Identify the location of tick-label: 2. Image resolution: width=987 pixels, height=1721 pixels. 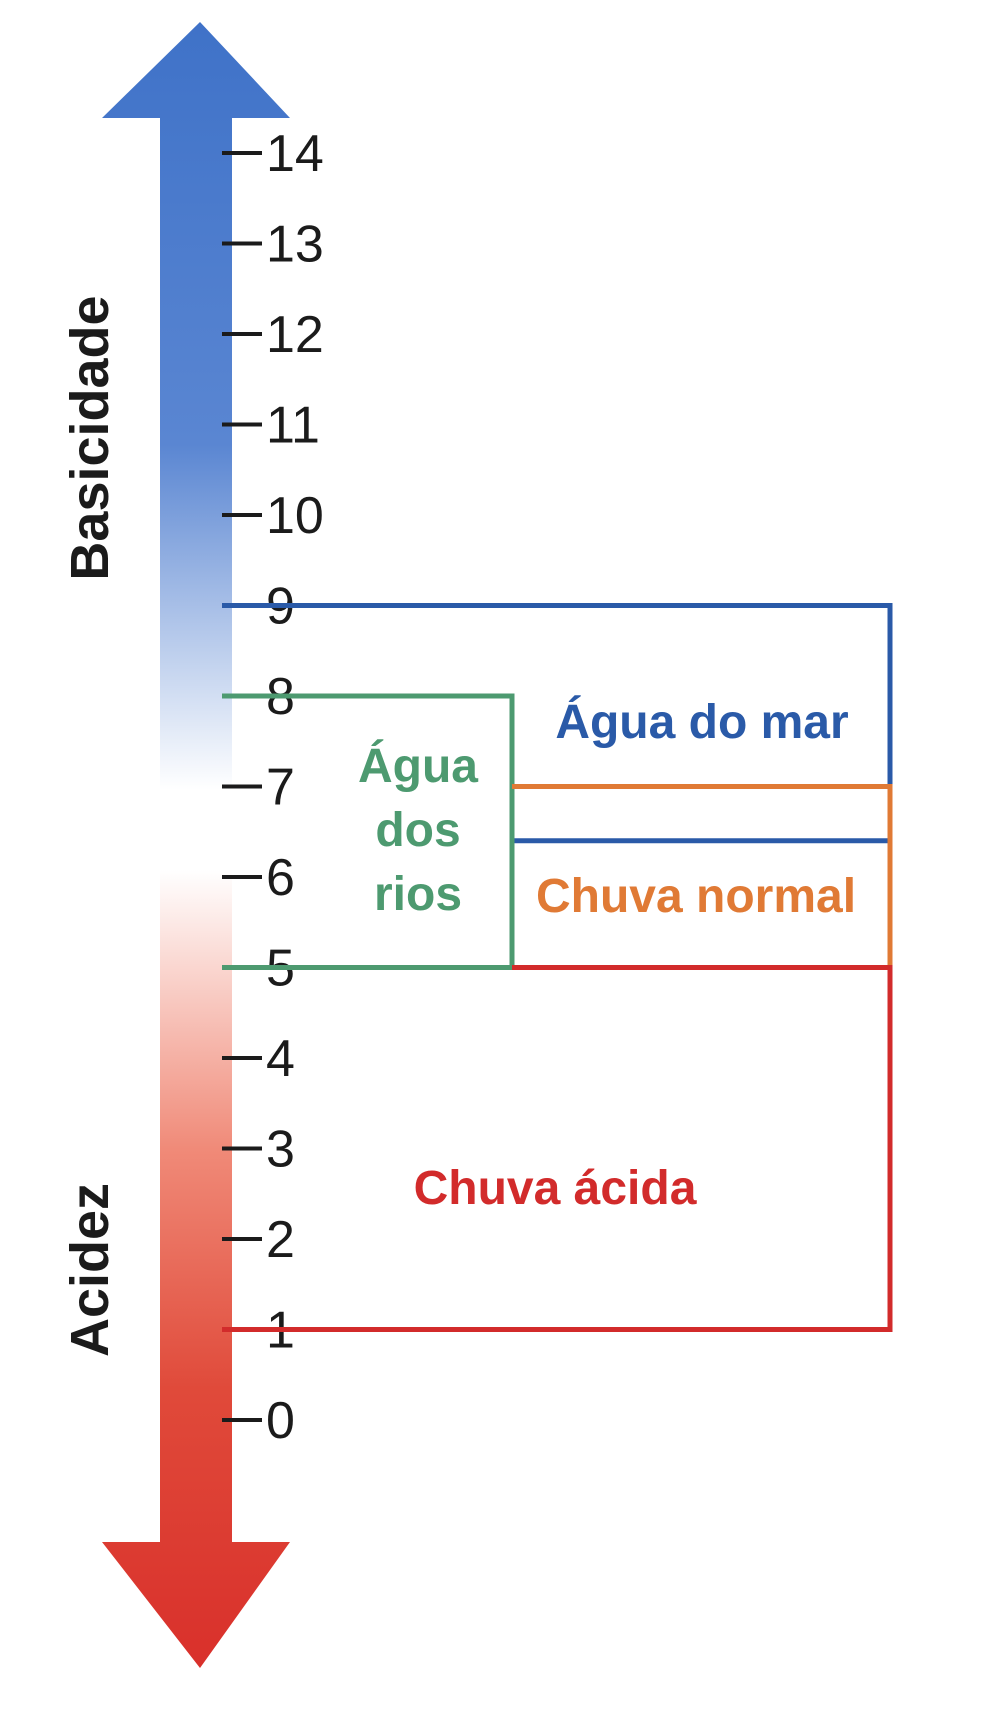
(280, 1240).